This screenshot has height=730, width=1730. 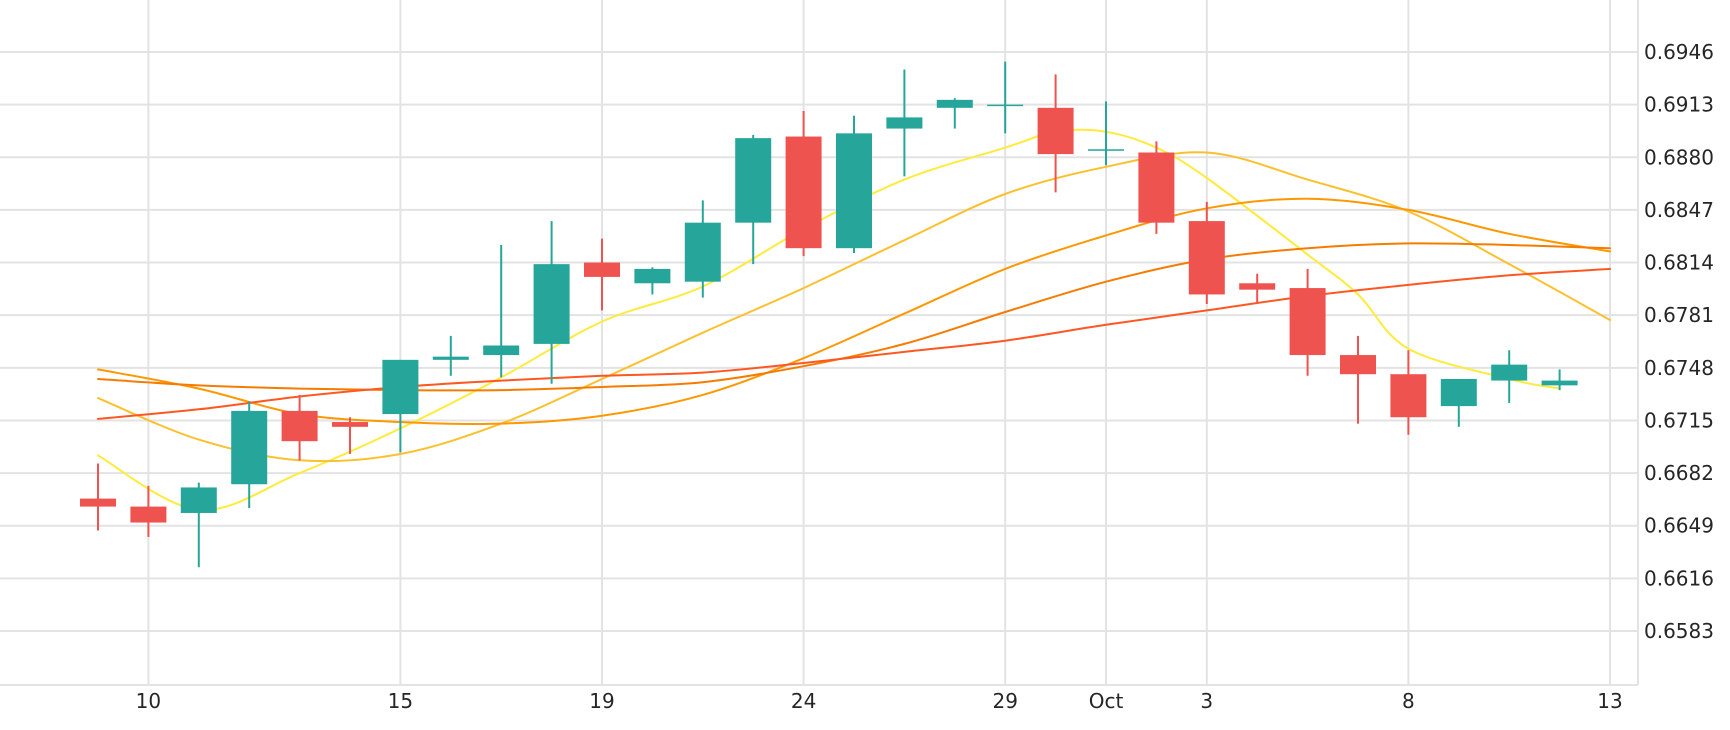 What do you see at coordinates (879, 701) in the screenshot?
I see `x-axis-labels: 10 15 19 24 29 Oct 3 8 13` at bounding box center [879, 701].